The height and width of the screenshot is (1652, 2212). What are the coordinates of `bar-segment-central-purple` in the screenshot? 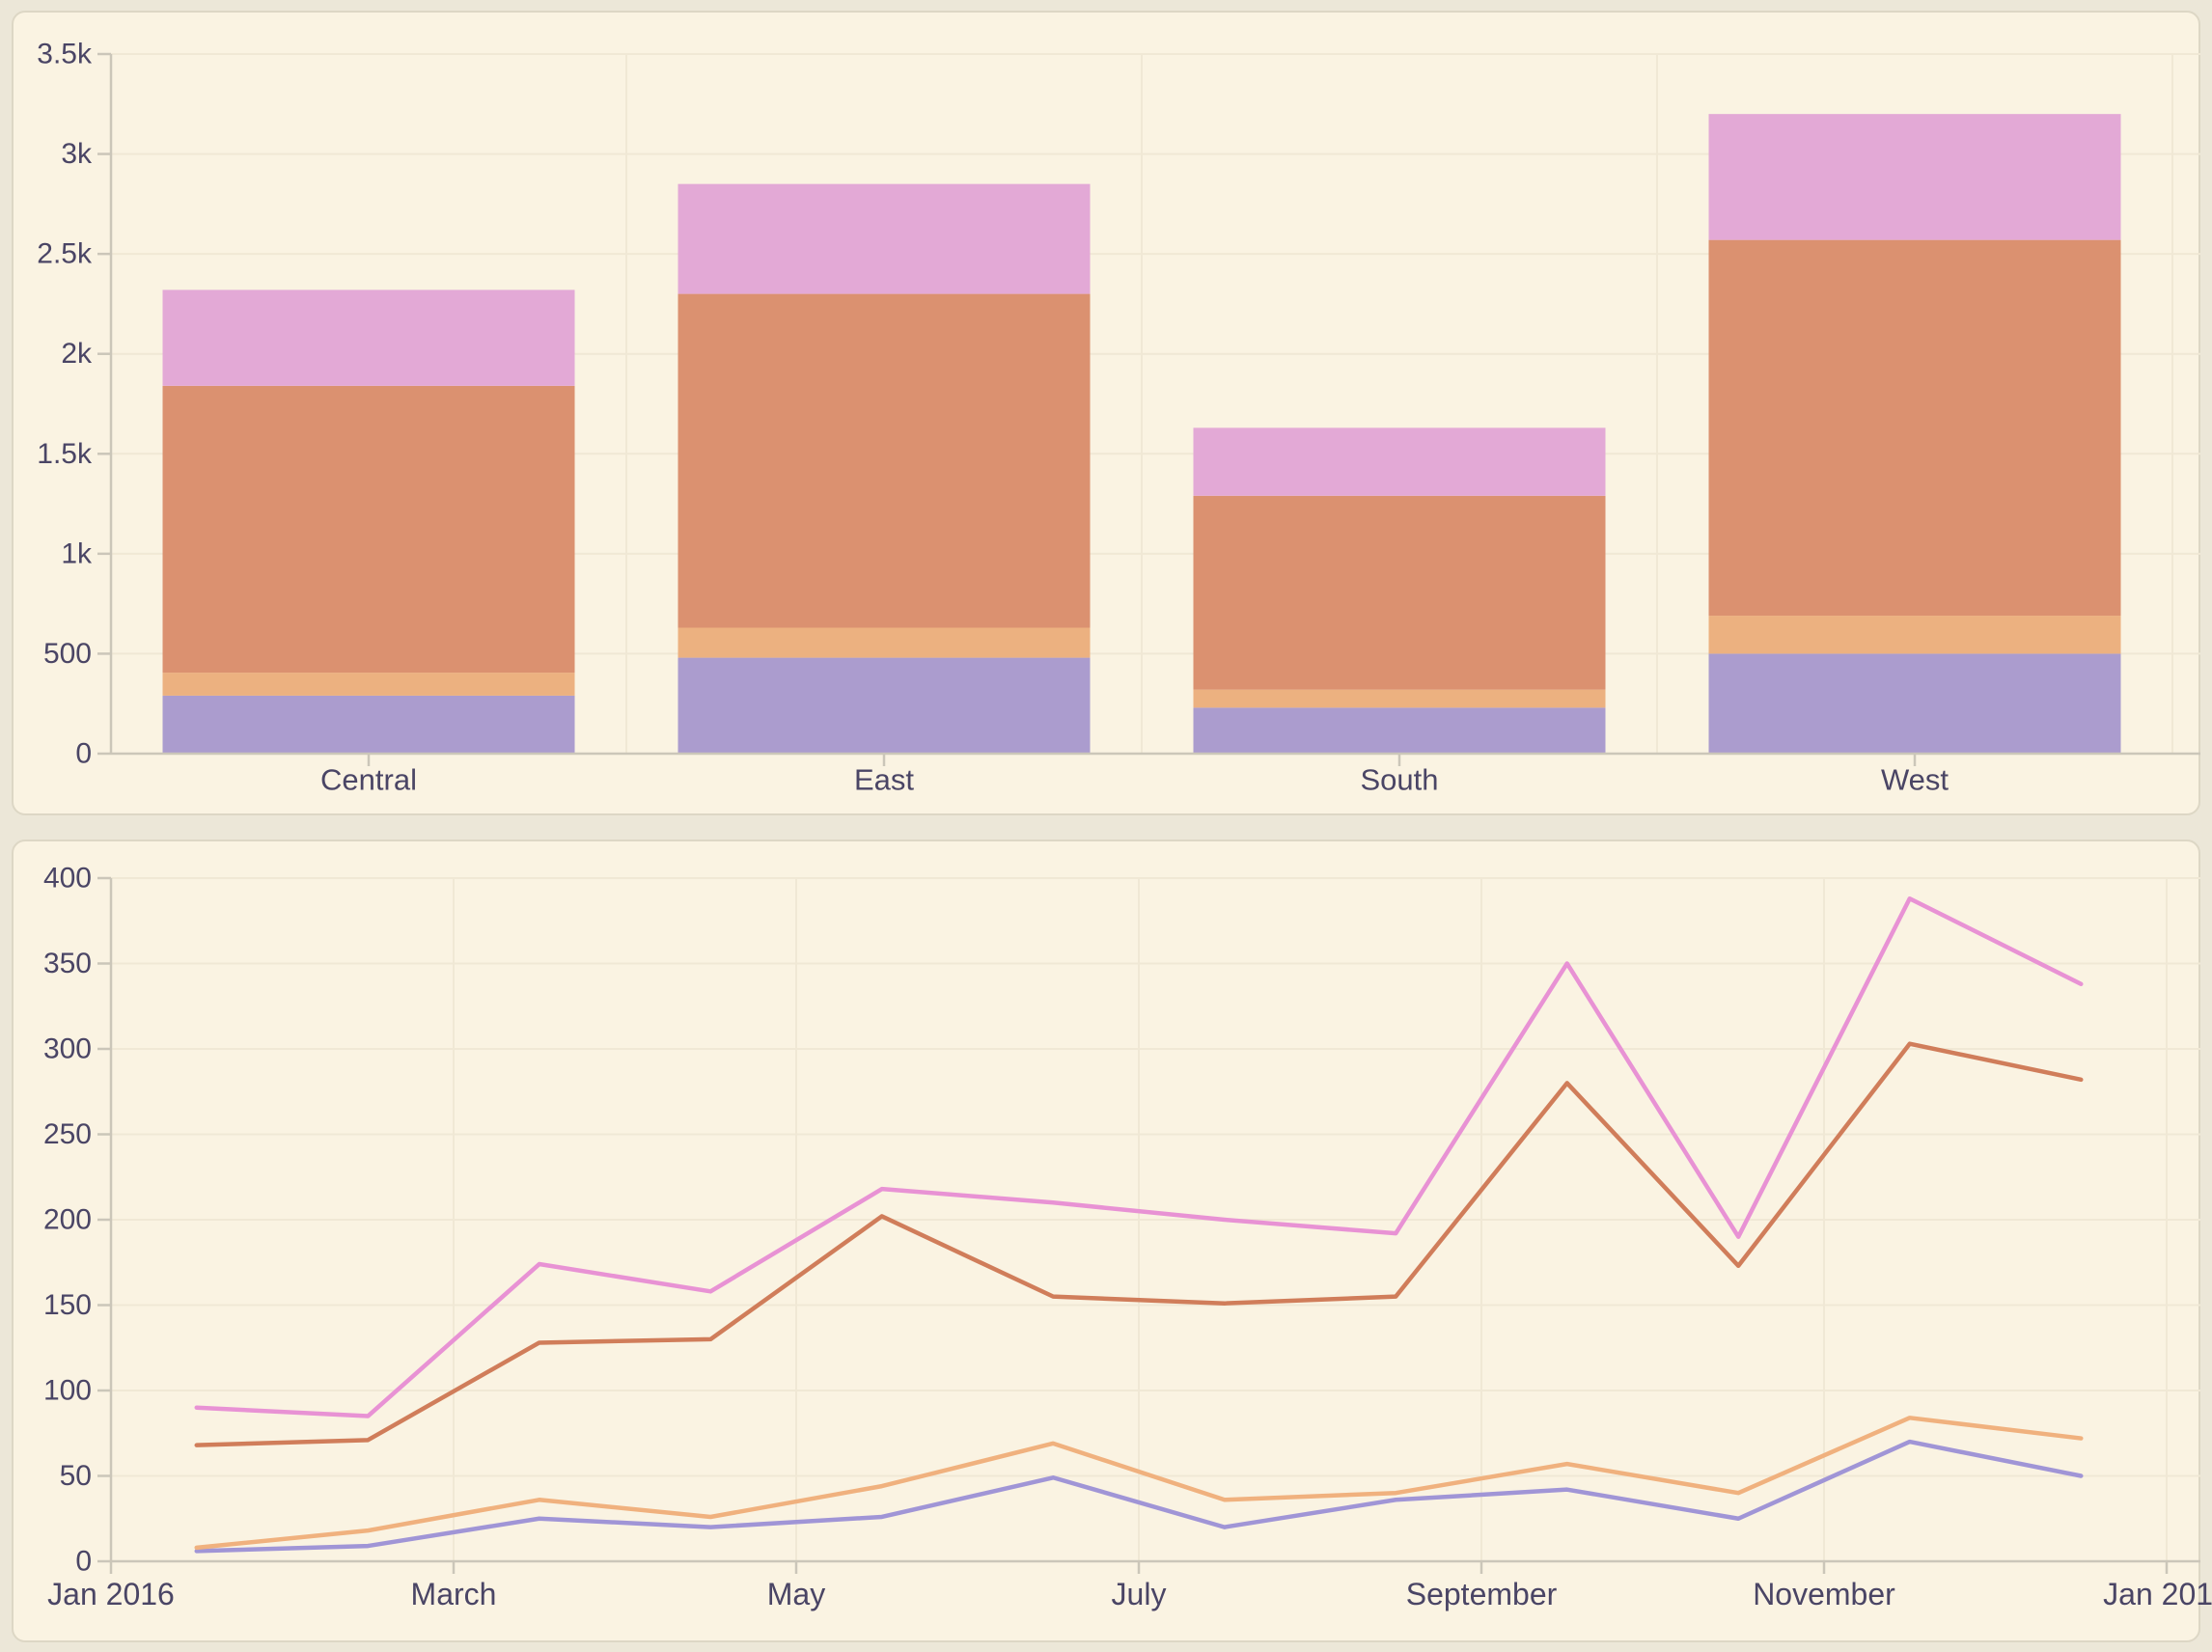 It's located at (368, 724).